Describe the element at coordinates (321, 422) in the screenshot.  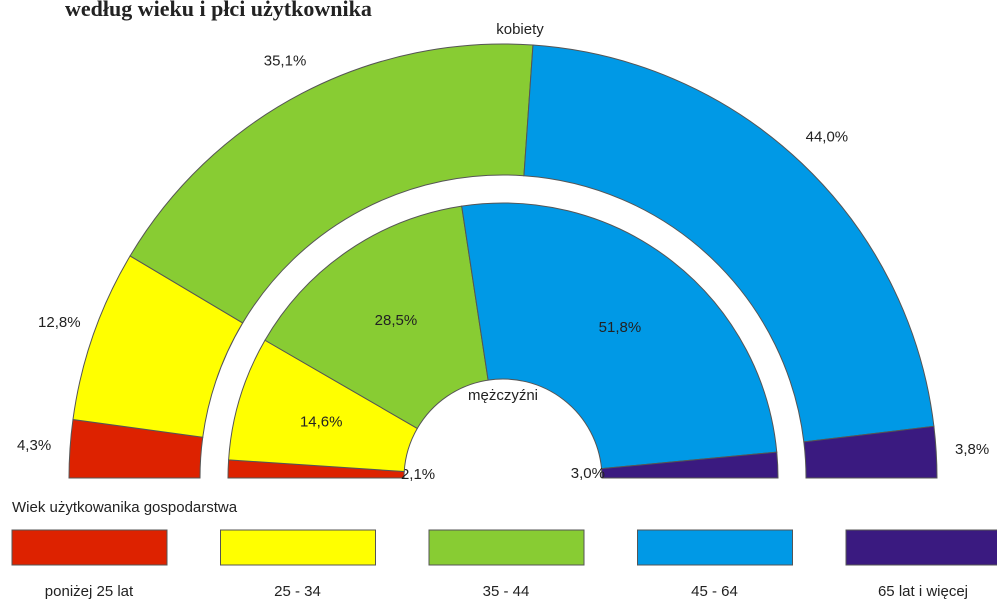
I see `data-label: 14,6%` at that location.